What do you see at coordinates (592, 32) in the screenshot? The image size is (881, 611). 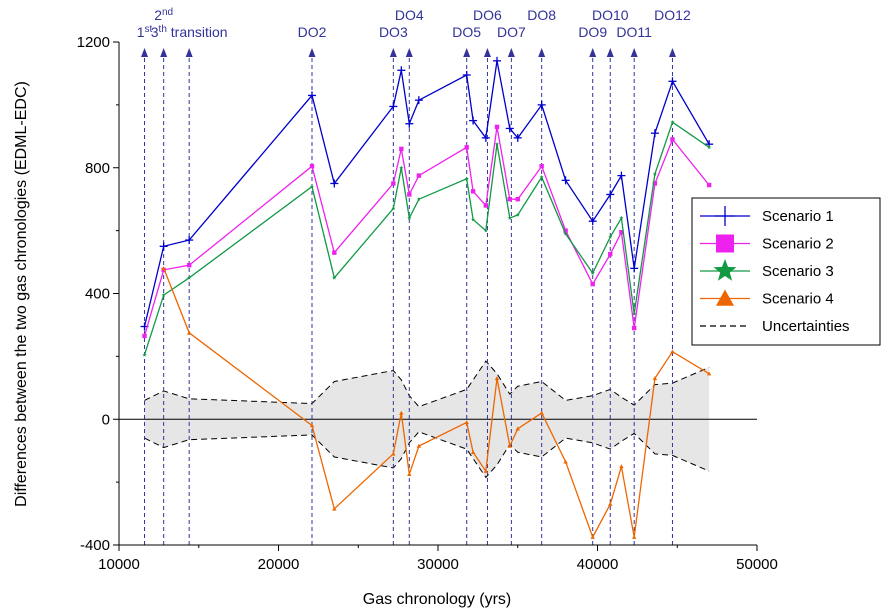 I see `transition-label: DO9` at bounding box center [592, 32].